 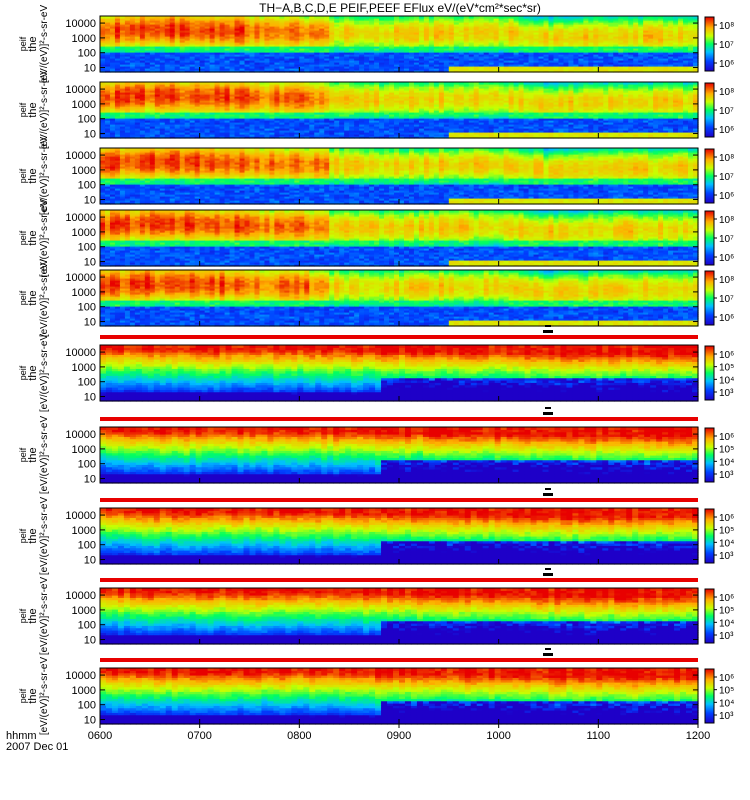 I want to click on colorbar-tick-label: 10⁸, so click(x=726, y=26).